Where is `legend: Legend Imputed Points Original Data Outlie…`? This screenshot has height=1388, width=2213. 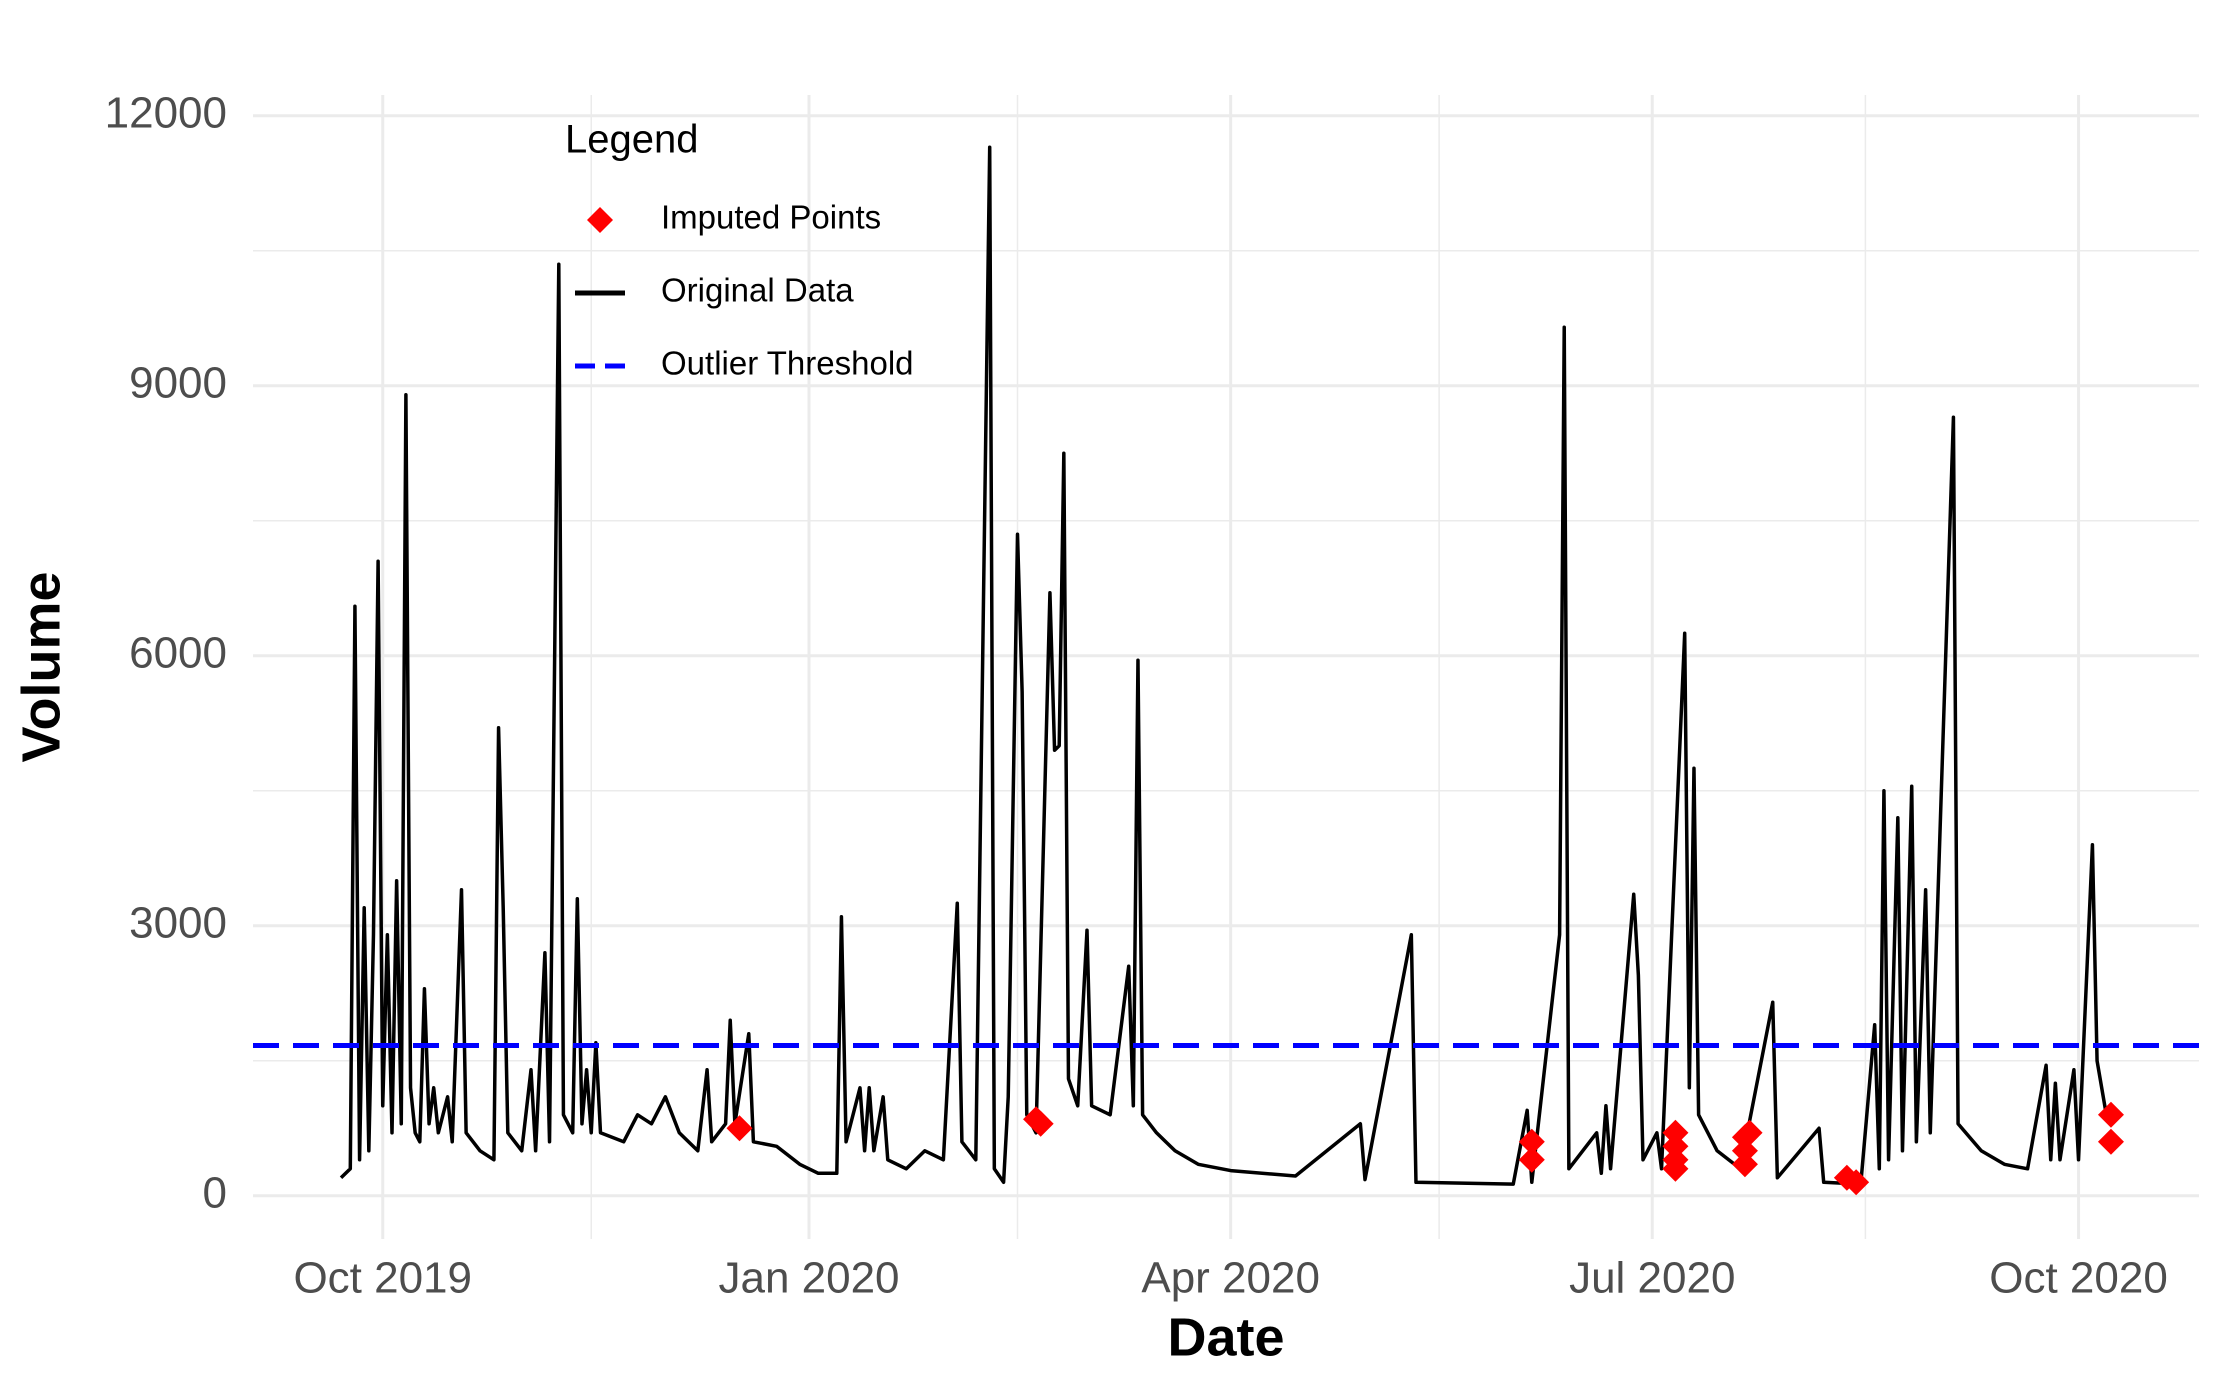 legend: Legend Imputed Points Original Data Outlie… is located at coordinates (739, 250).